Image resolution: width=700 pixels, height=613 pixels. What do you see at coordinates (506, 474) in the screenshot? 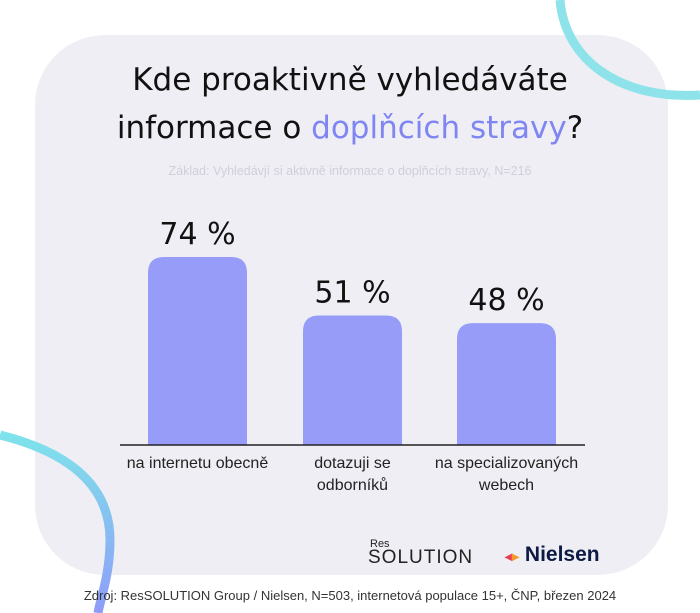
I see `category-label: na specializovaných webech` at bounding box center [506, 474].